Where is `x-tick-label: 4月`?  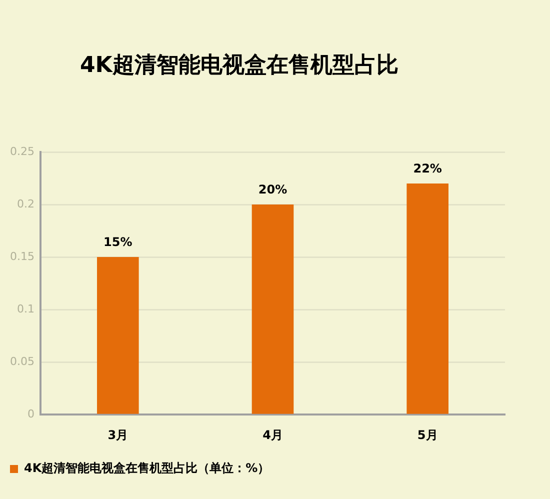 x-tick-label: 4月 is located at coordinates (272, 435).